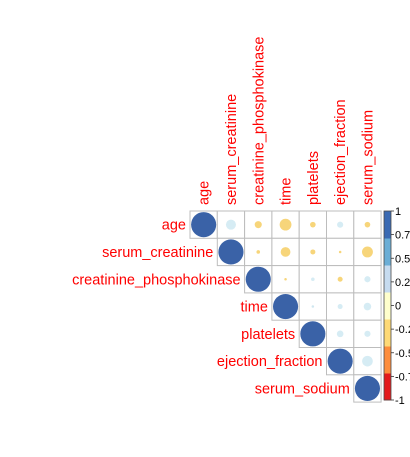  Describe the element at coordinates (287, 191) in the screenshot. I see `column-label-time: time` at that location.